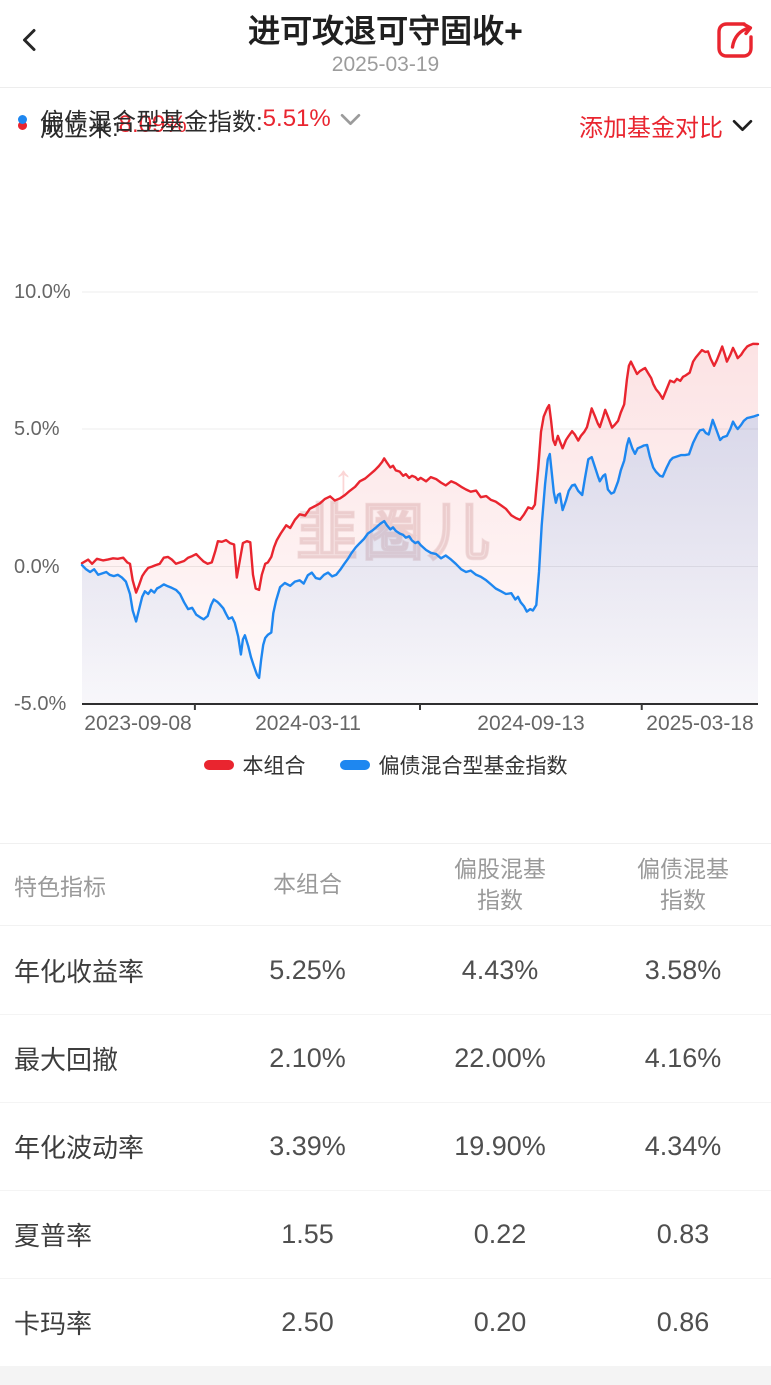 The height and width of the screenshot is (1385, 771). Describe the element at coordinates (683, 969) in the screenshot. I see `metric-value: 3.58%` at that location.